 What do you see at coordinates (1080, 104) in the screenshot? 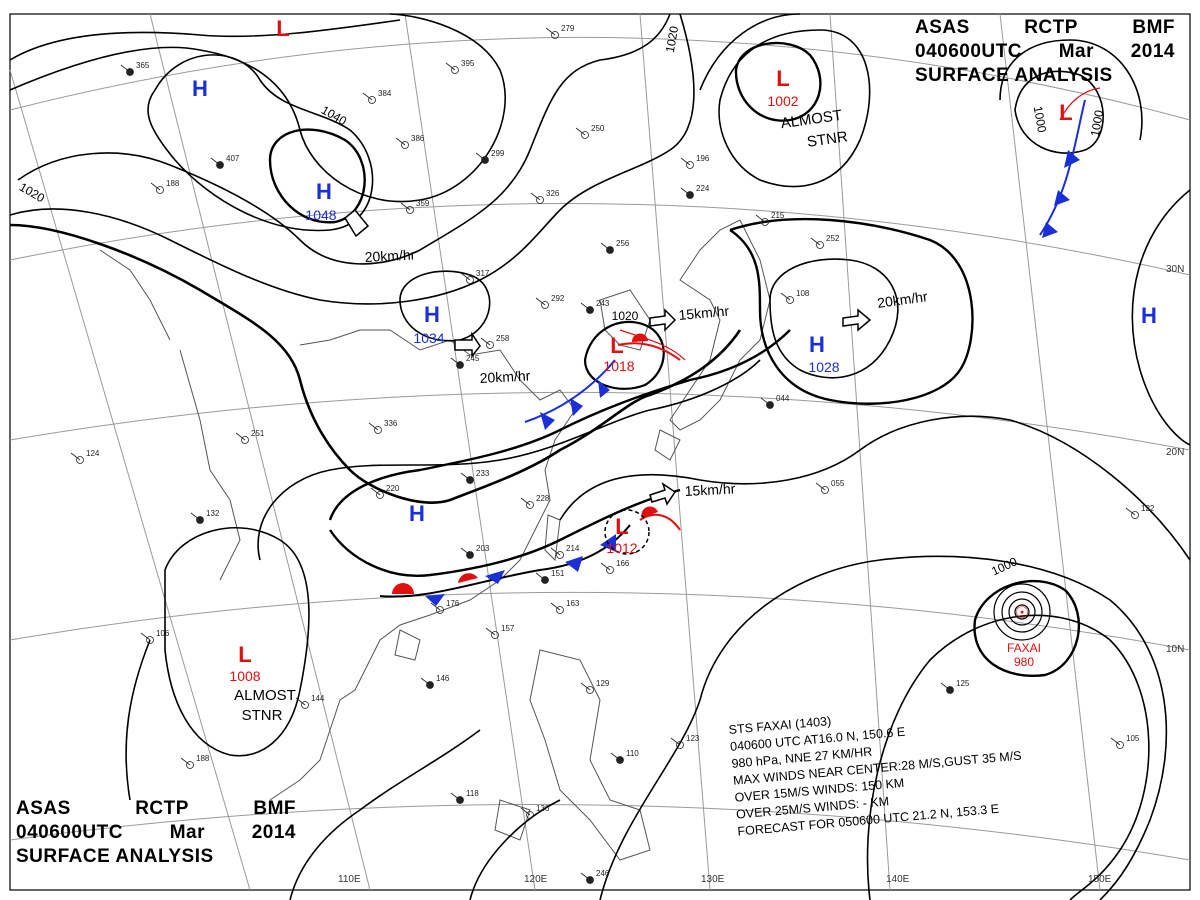
I see `low-track` at bounding box center [1080, 104].